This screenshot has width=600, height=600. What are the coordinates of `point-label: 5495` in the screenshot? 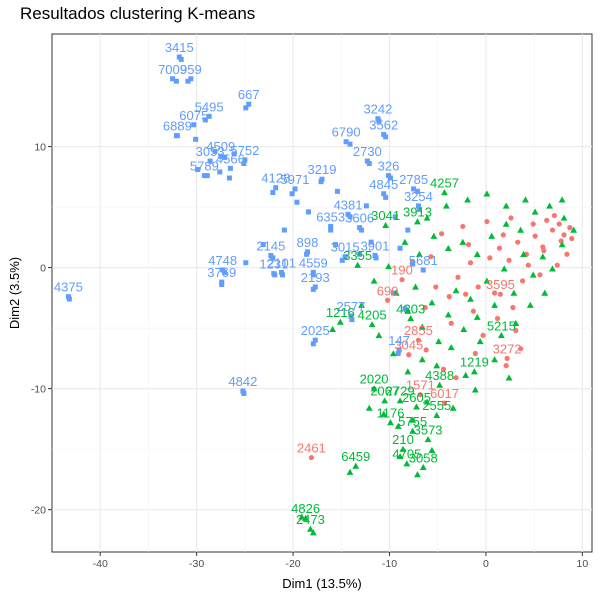 It's located at (209, 106).